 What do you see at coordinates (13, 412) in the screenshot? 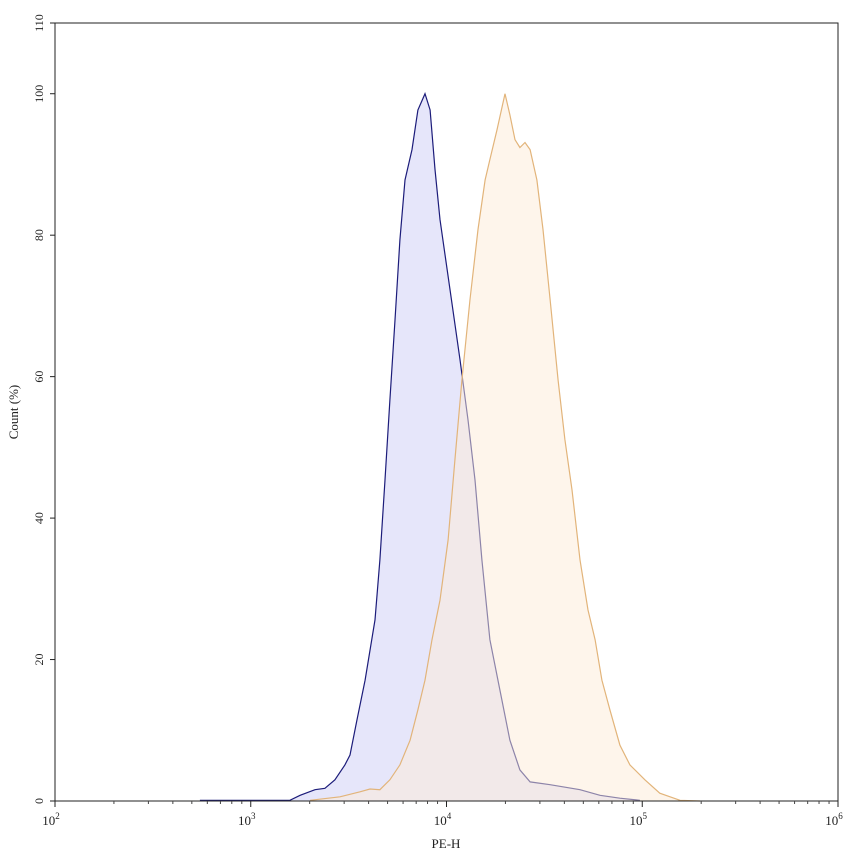
I see `y-axis-label: Count (%)` at bounding box center [13, 412].